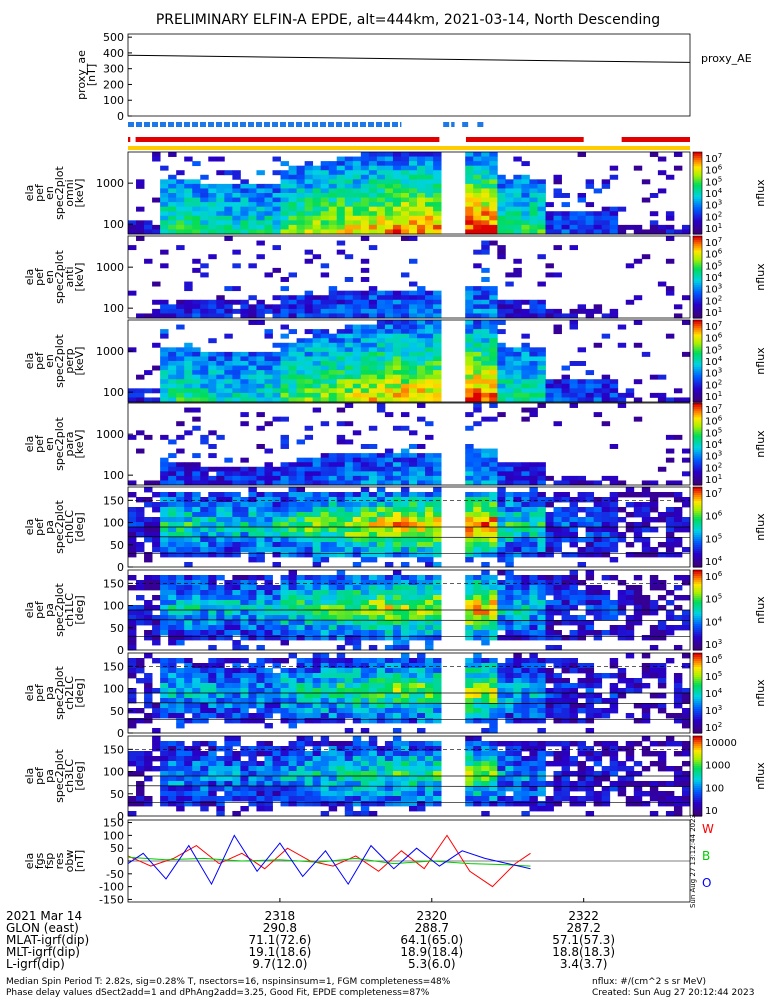 This screenshot has width=775, height=1000. I want to click on flag-blue-dash, so click(465, 124).